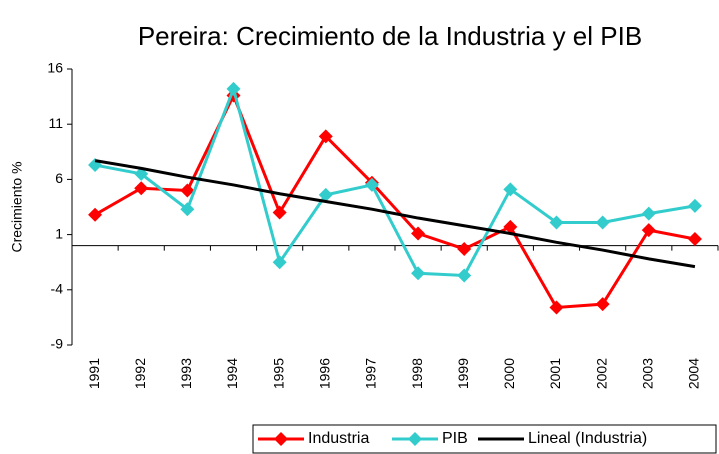 This screenshot has width=719, height=454. Describe the element at coordinates (601, 373) in the screenshot. I see `x-tick-label: 2002` at that location.